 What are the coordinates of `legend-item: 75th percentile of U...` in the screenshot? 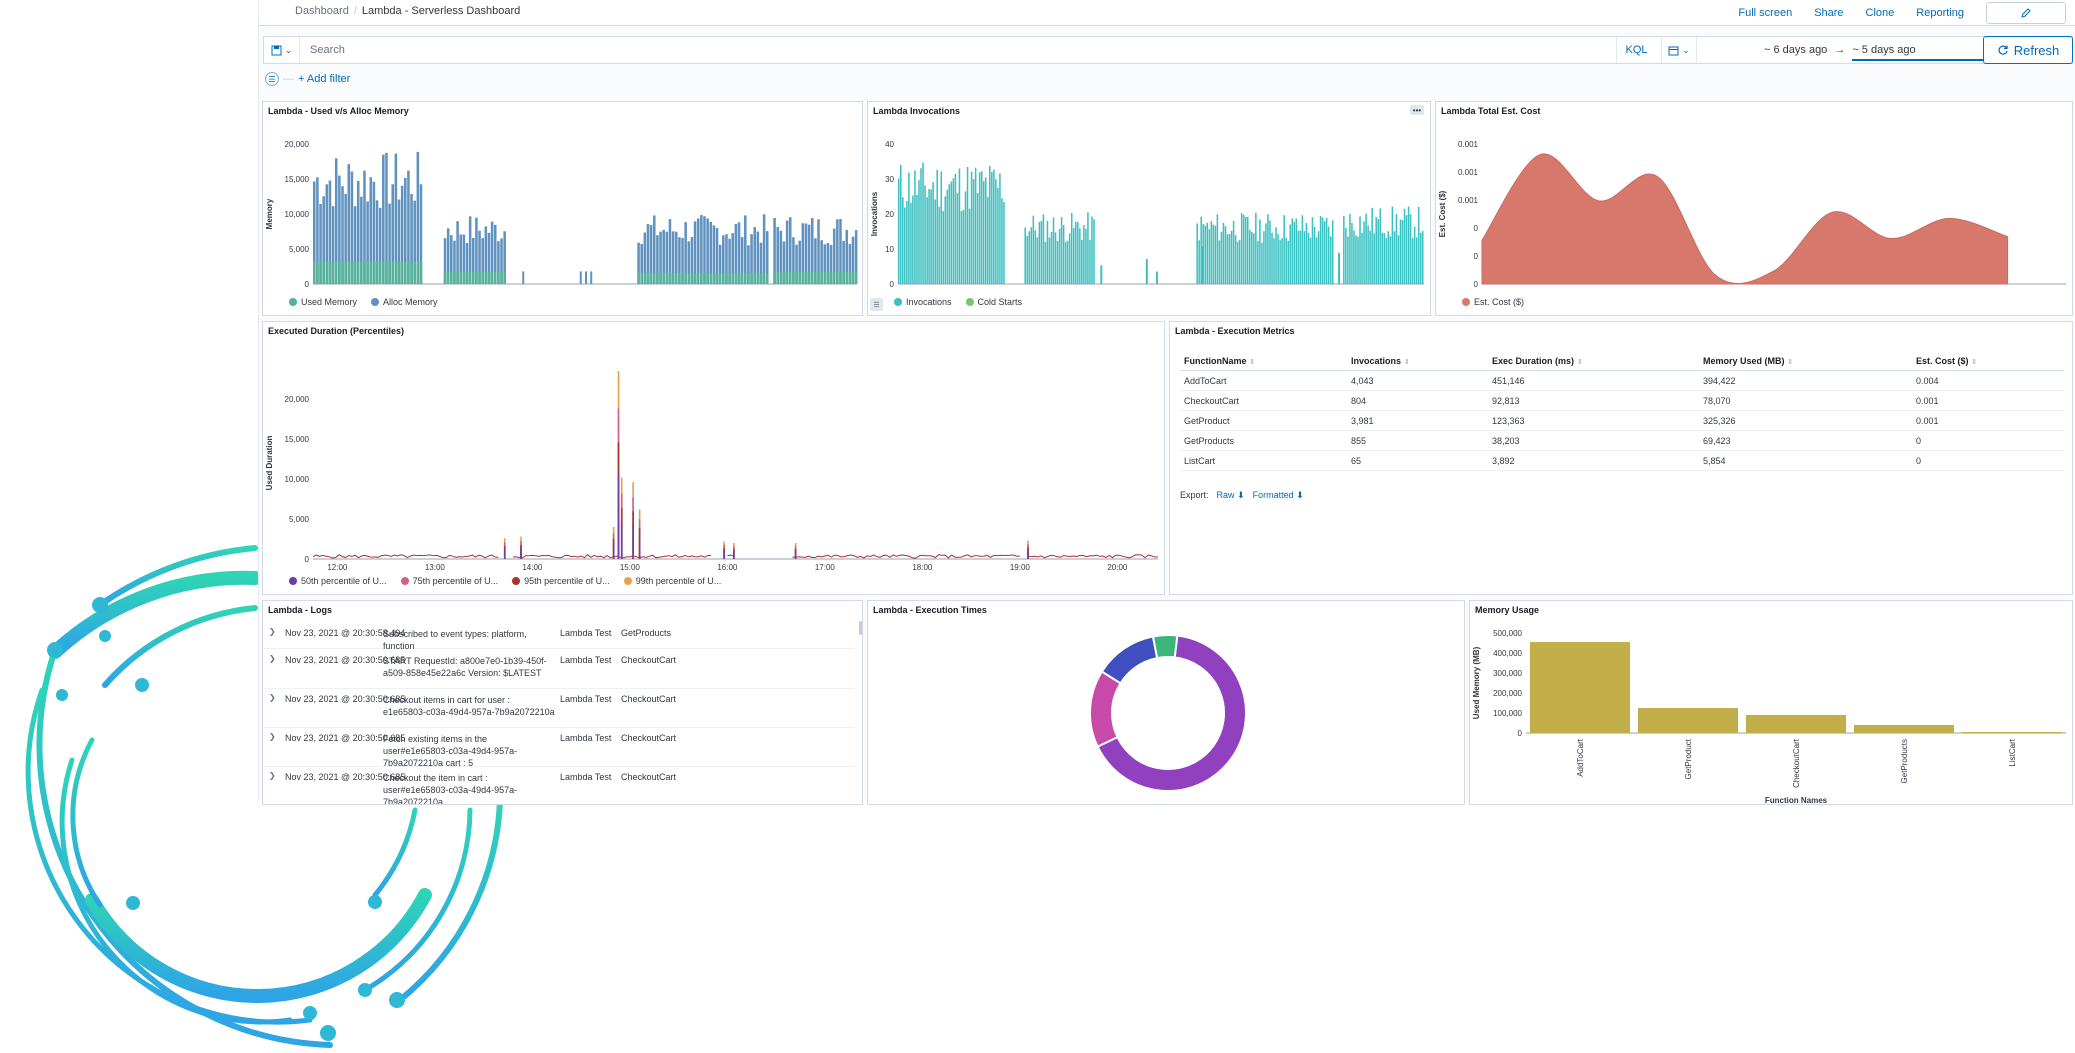 It's located at (449, 581).